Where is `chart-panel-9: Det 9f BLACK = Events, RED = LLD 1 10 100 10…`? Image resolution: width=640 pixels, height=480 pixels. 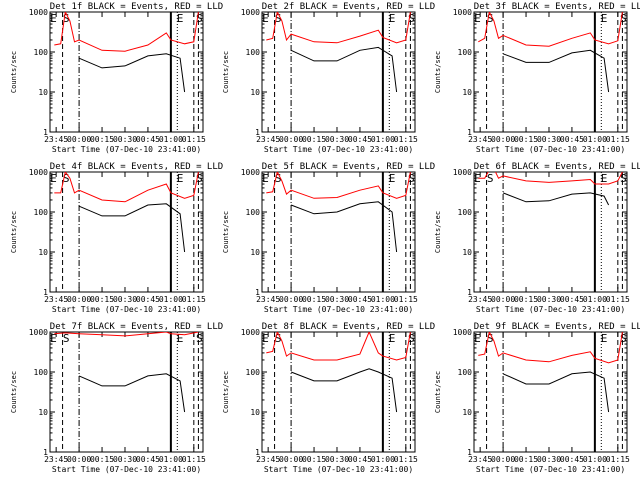 chart-panel-9: Det 9f BLACK = Events, RED = LLD 1 10 100 10… is located at coordinates (537, 398).